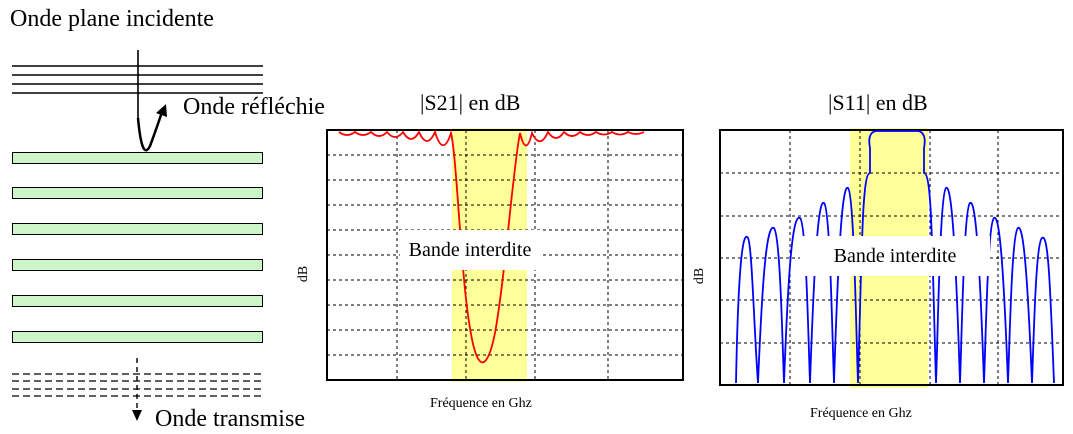  I want to click on s11-band-label: Bande interdite, so click(895, 256).